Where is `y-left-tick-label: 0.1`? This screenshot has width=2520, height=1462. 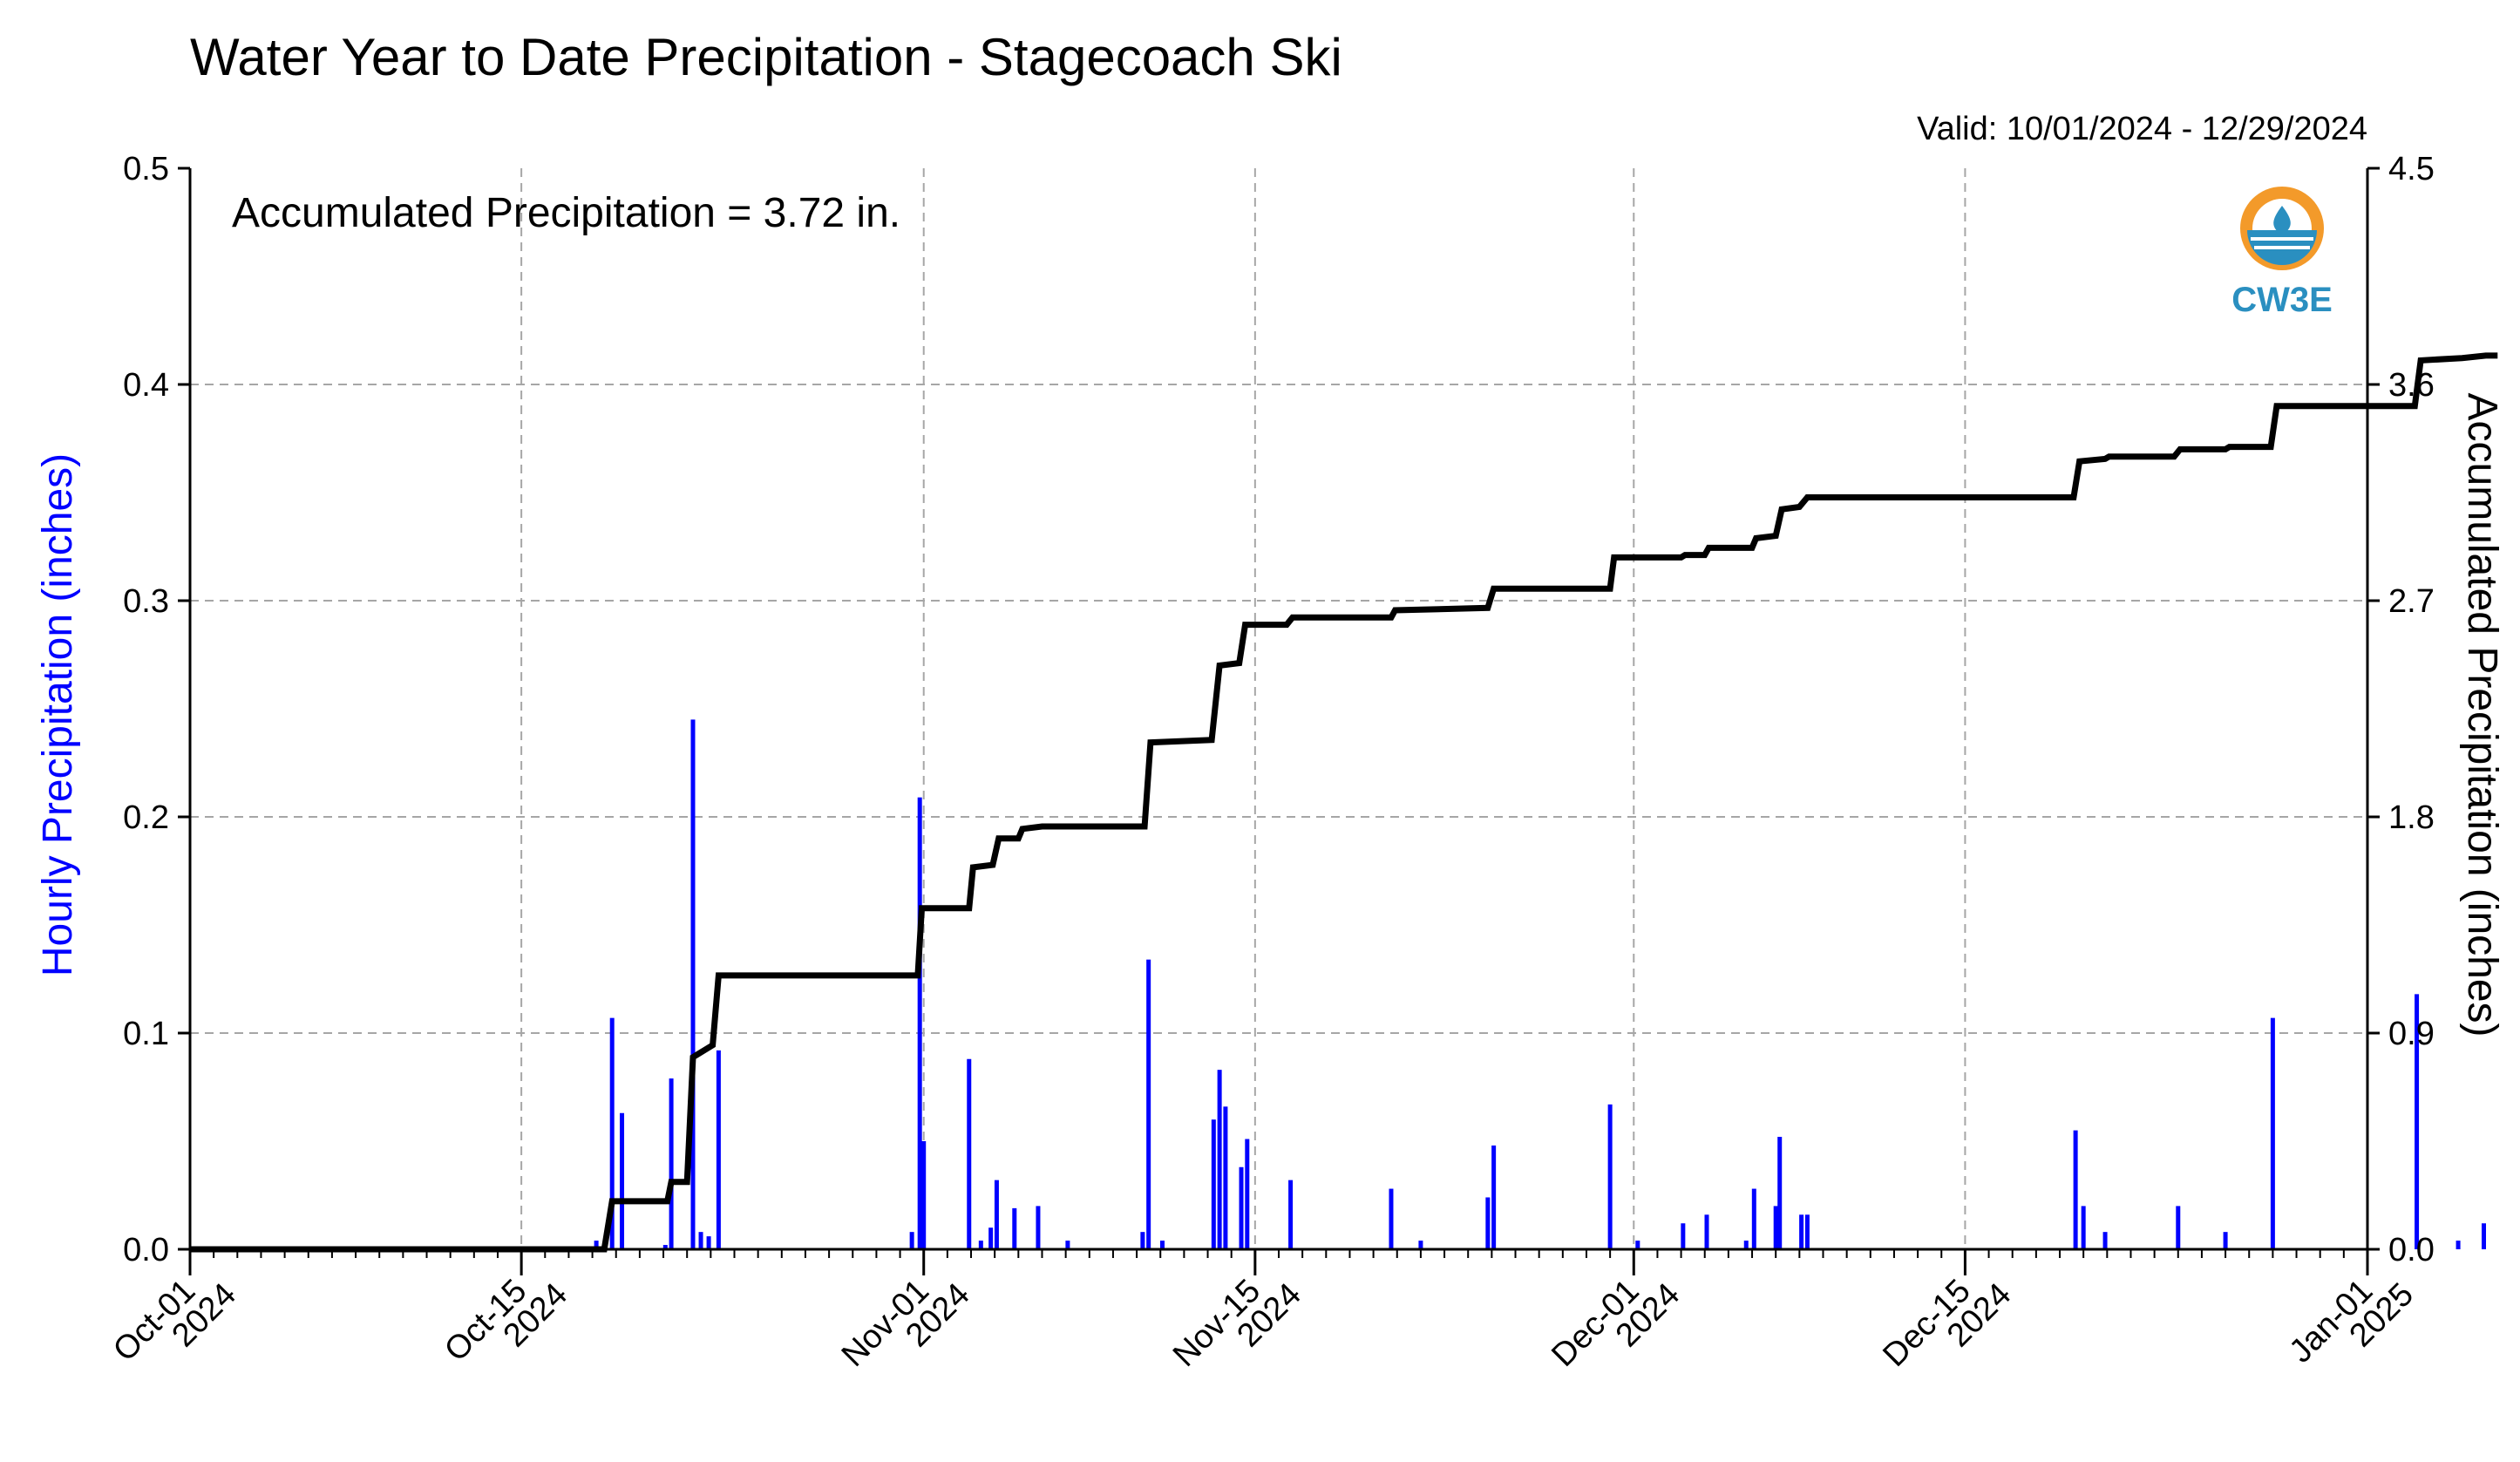
y-left-tick-label: 0.1 is located at coordinates (146, 1034).